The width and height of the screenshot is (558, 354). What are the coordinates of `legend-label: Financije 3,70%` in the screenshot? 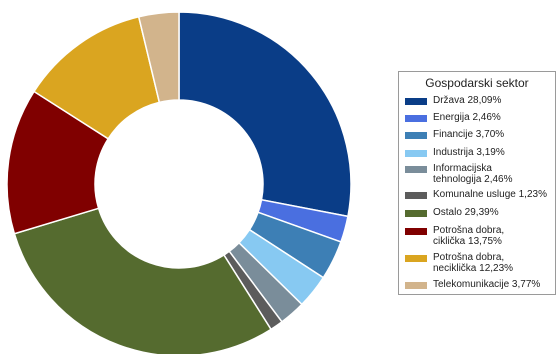 It's located at (468, 134).